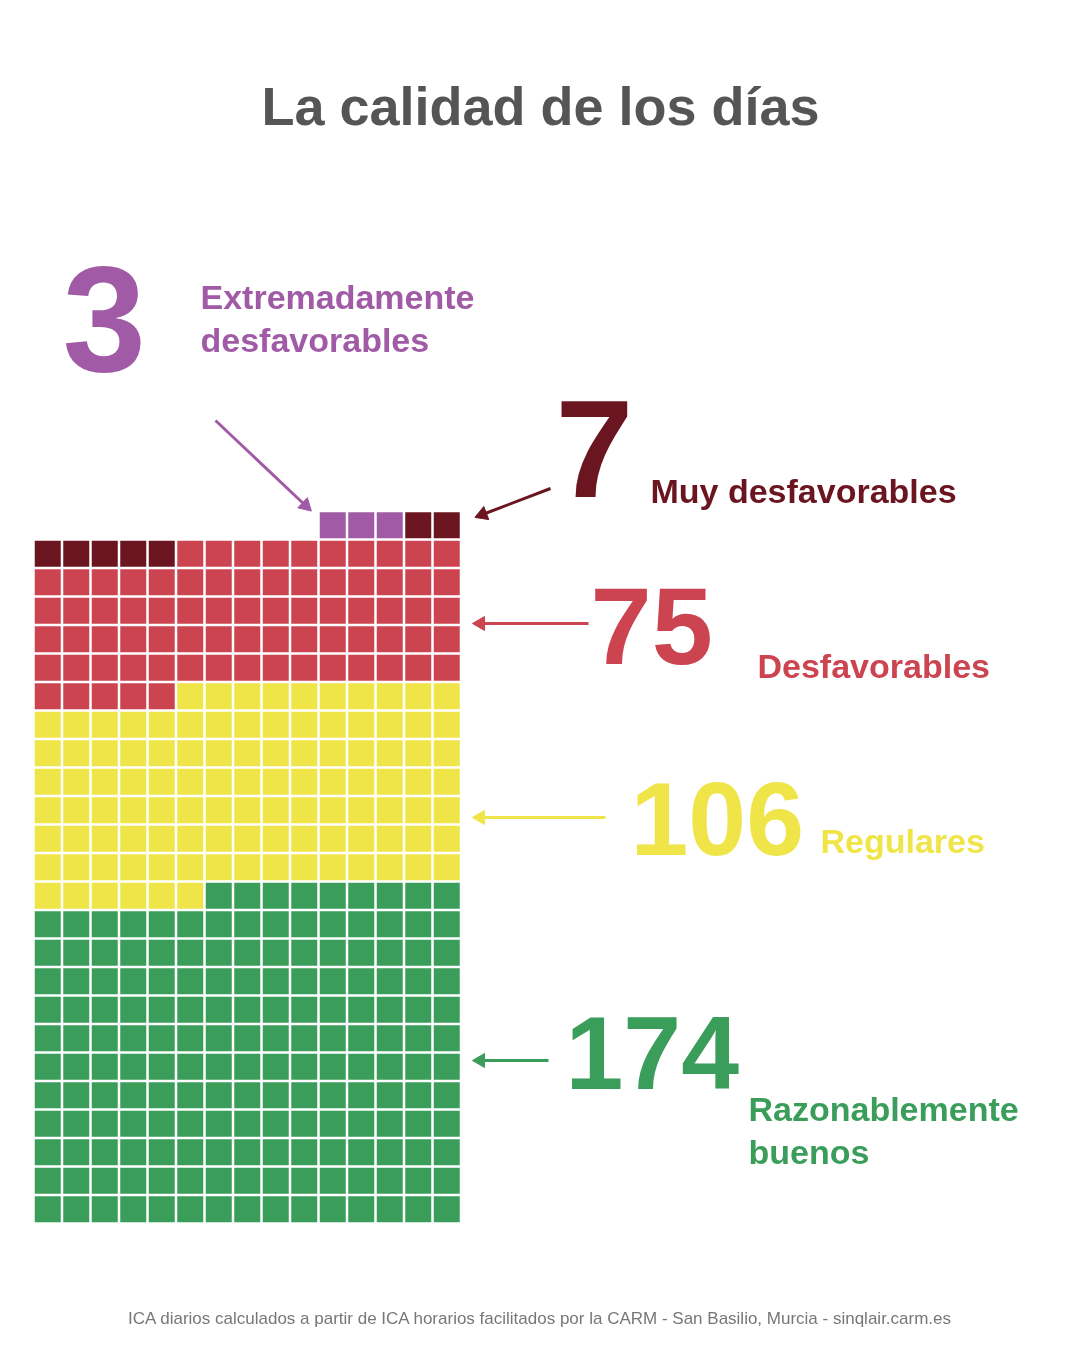 Image resolution: width=1080 pixels, height=1350 pixels. What do you see at coordinates (873, 665) in the screenshot?
I see `category-label: Desfavorables` at bounding box center [873, 665].